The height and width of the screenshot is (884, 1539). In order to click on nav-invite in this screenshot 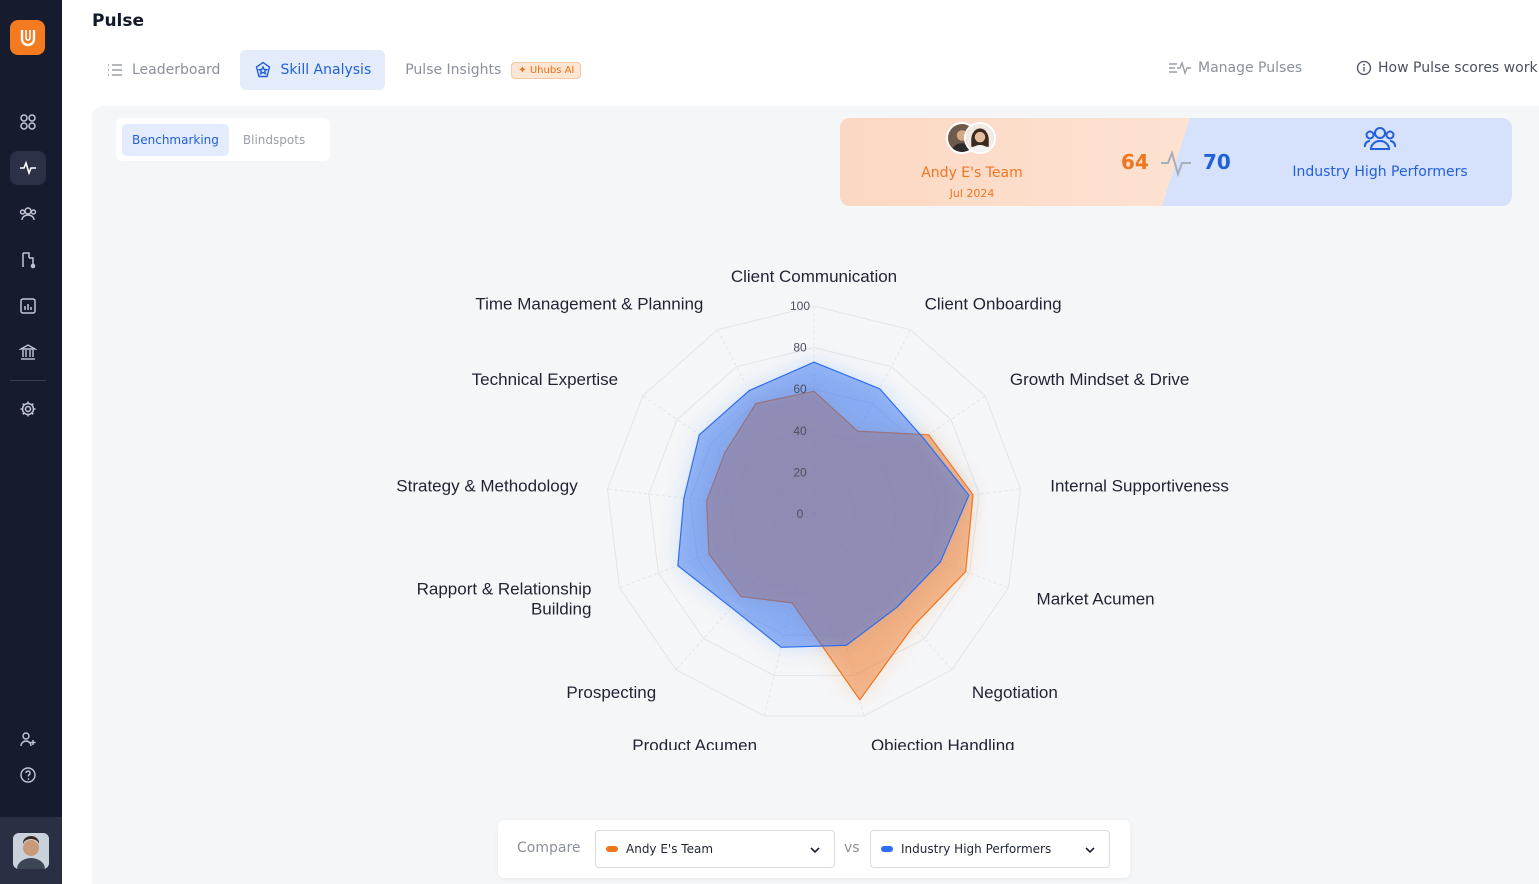, I will do `click(28, 739)`.